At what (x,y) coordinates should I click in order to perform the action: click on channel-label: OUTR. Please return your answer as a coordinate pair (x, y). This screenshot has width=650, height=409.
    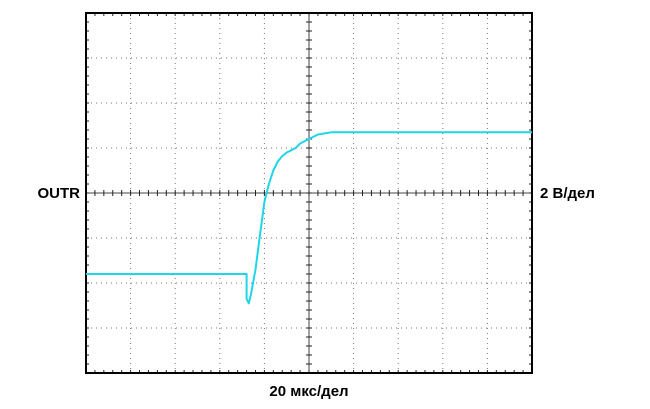
    Looking at the image, I should click on (59, 193).